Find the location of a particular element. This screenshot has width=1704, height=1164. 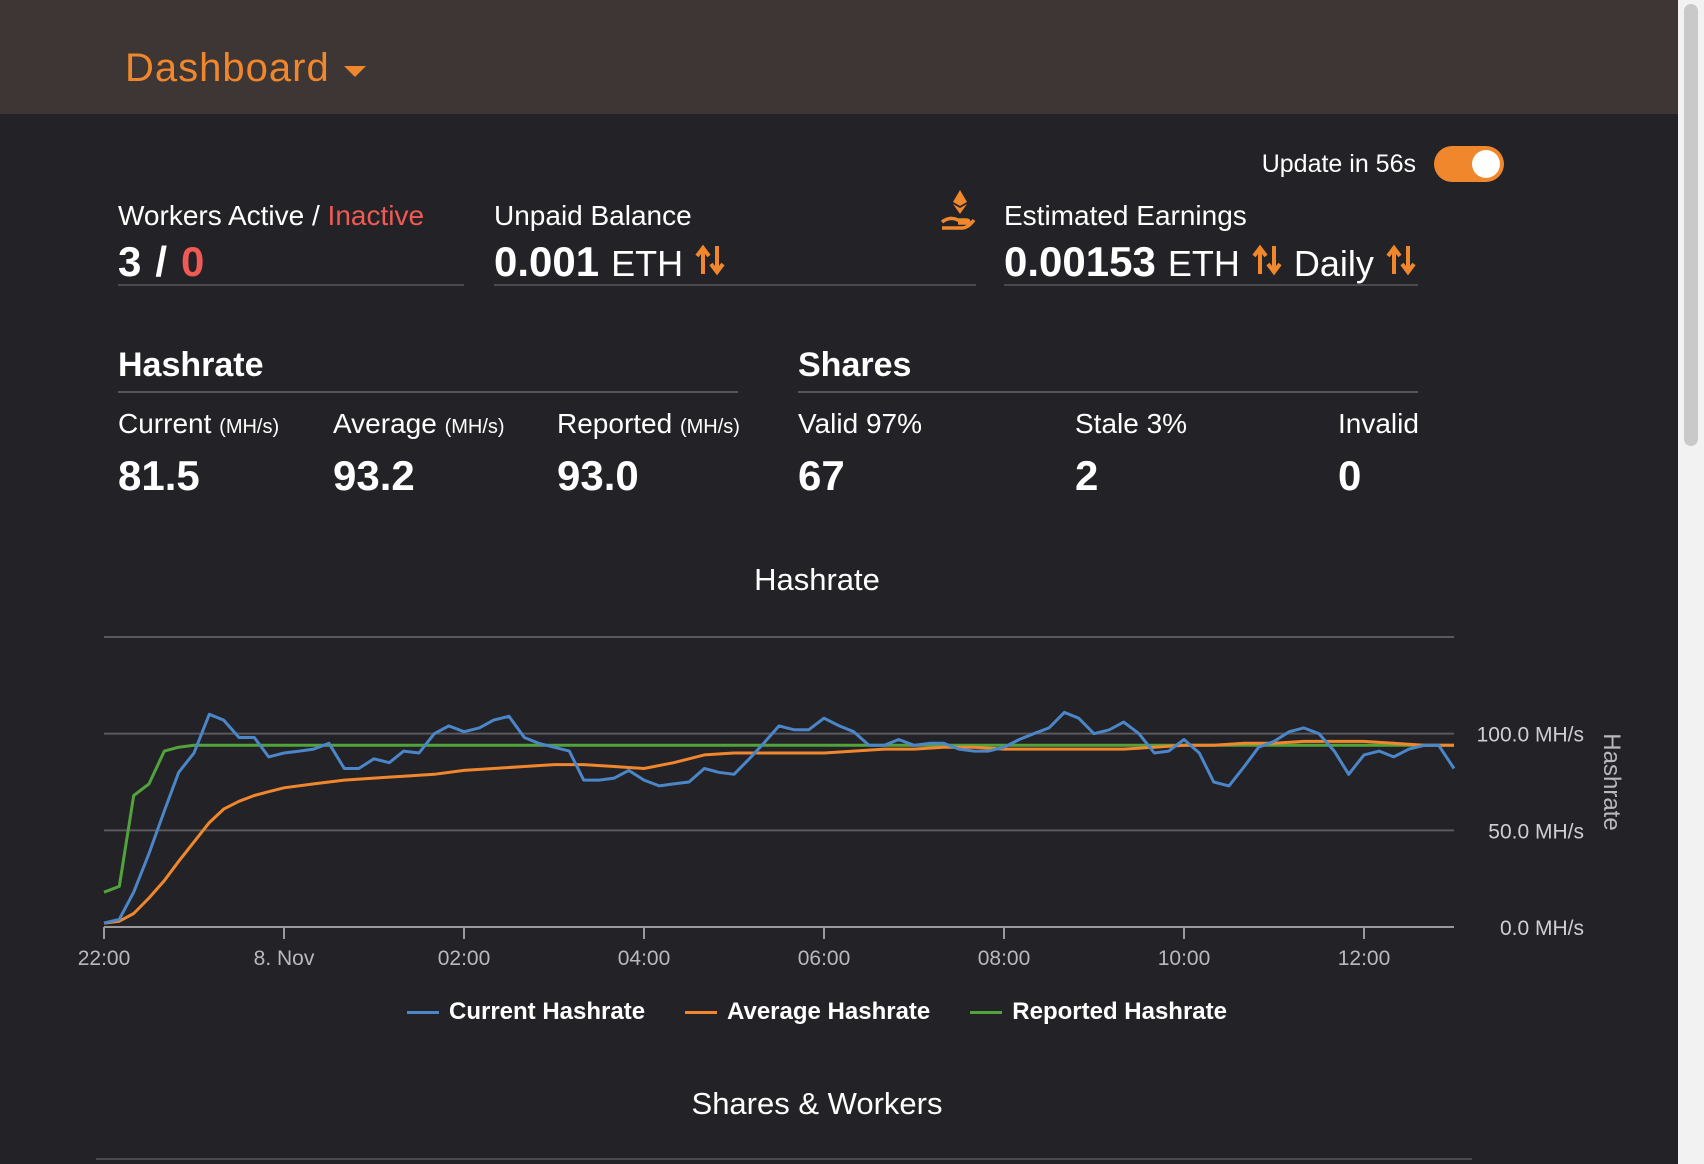

x-tick-label: 10:00 is located at coordinates (1184, 956).